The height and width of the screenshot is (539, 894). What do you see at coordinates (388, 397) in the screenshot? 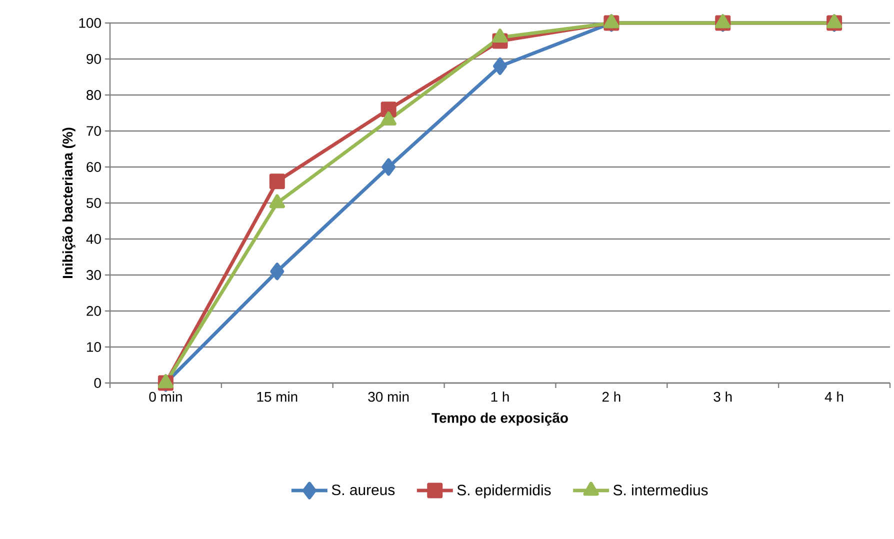
I see `x-tick-label: 30 min` at bounding box center [388, 397].